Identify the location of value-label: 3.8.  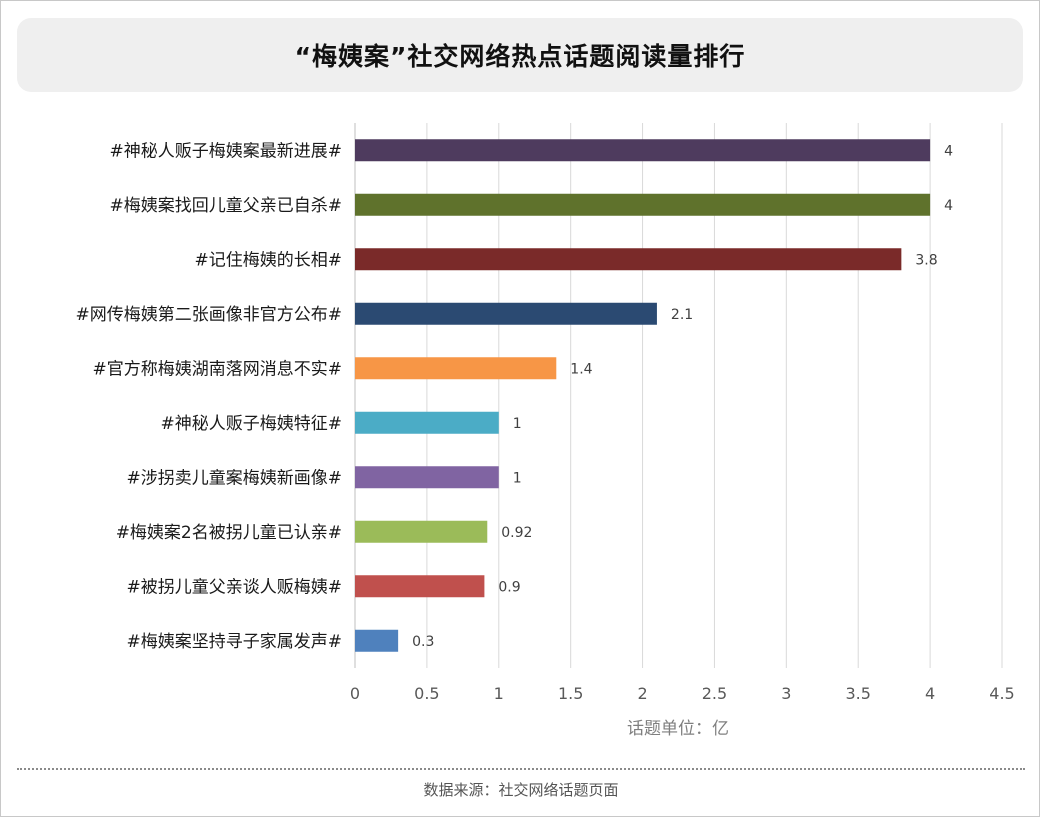
(926, 260).